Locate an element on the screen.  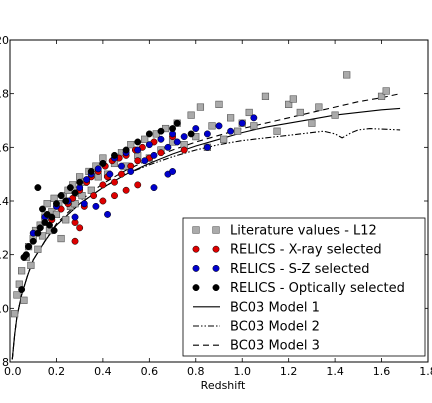
x-tick-label: 0.2 is located at coordinates (57, 371).